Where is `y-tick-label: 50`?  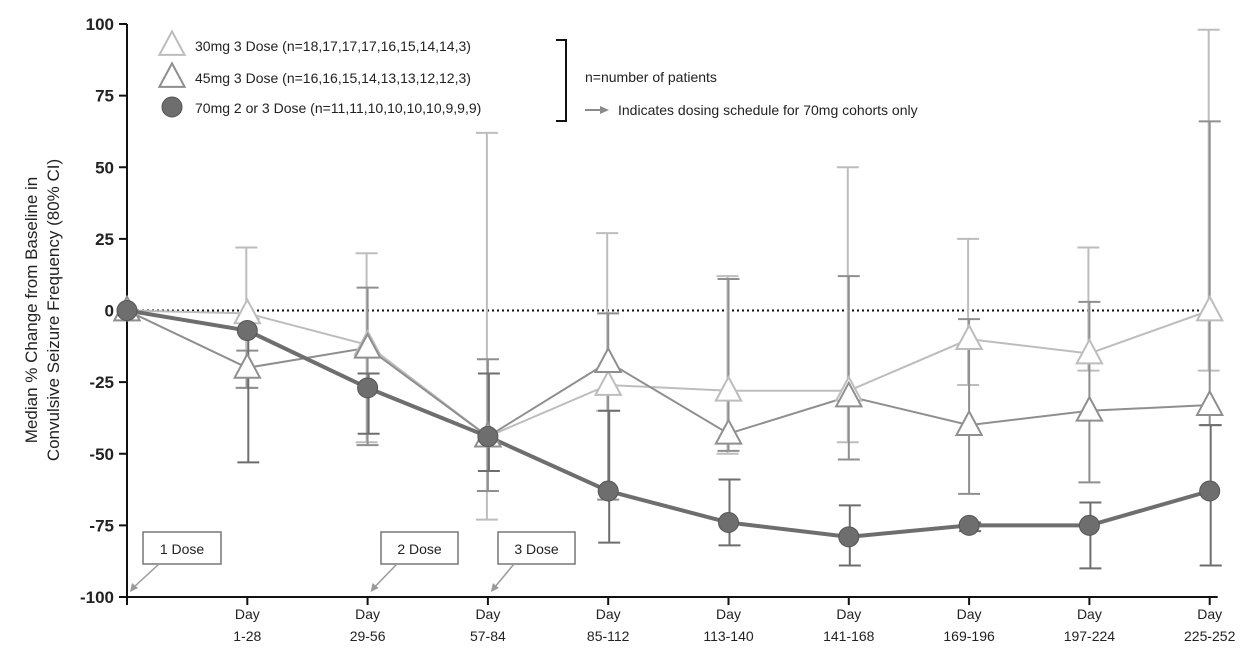
y-tick-label: 50 is located at coordinates (104, 167).